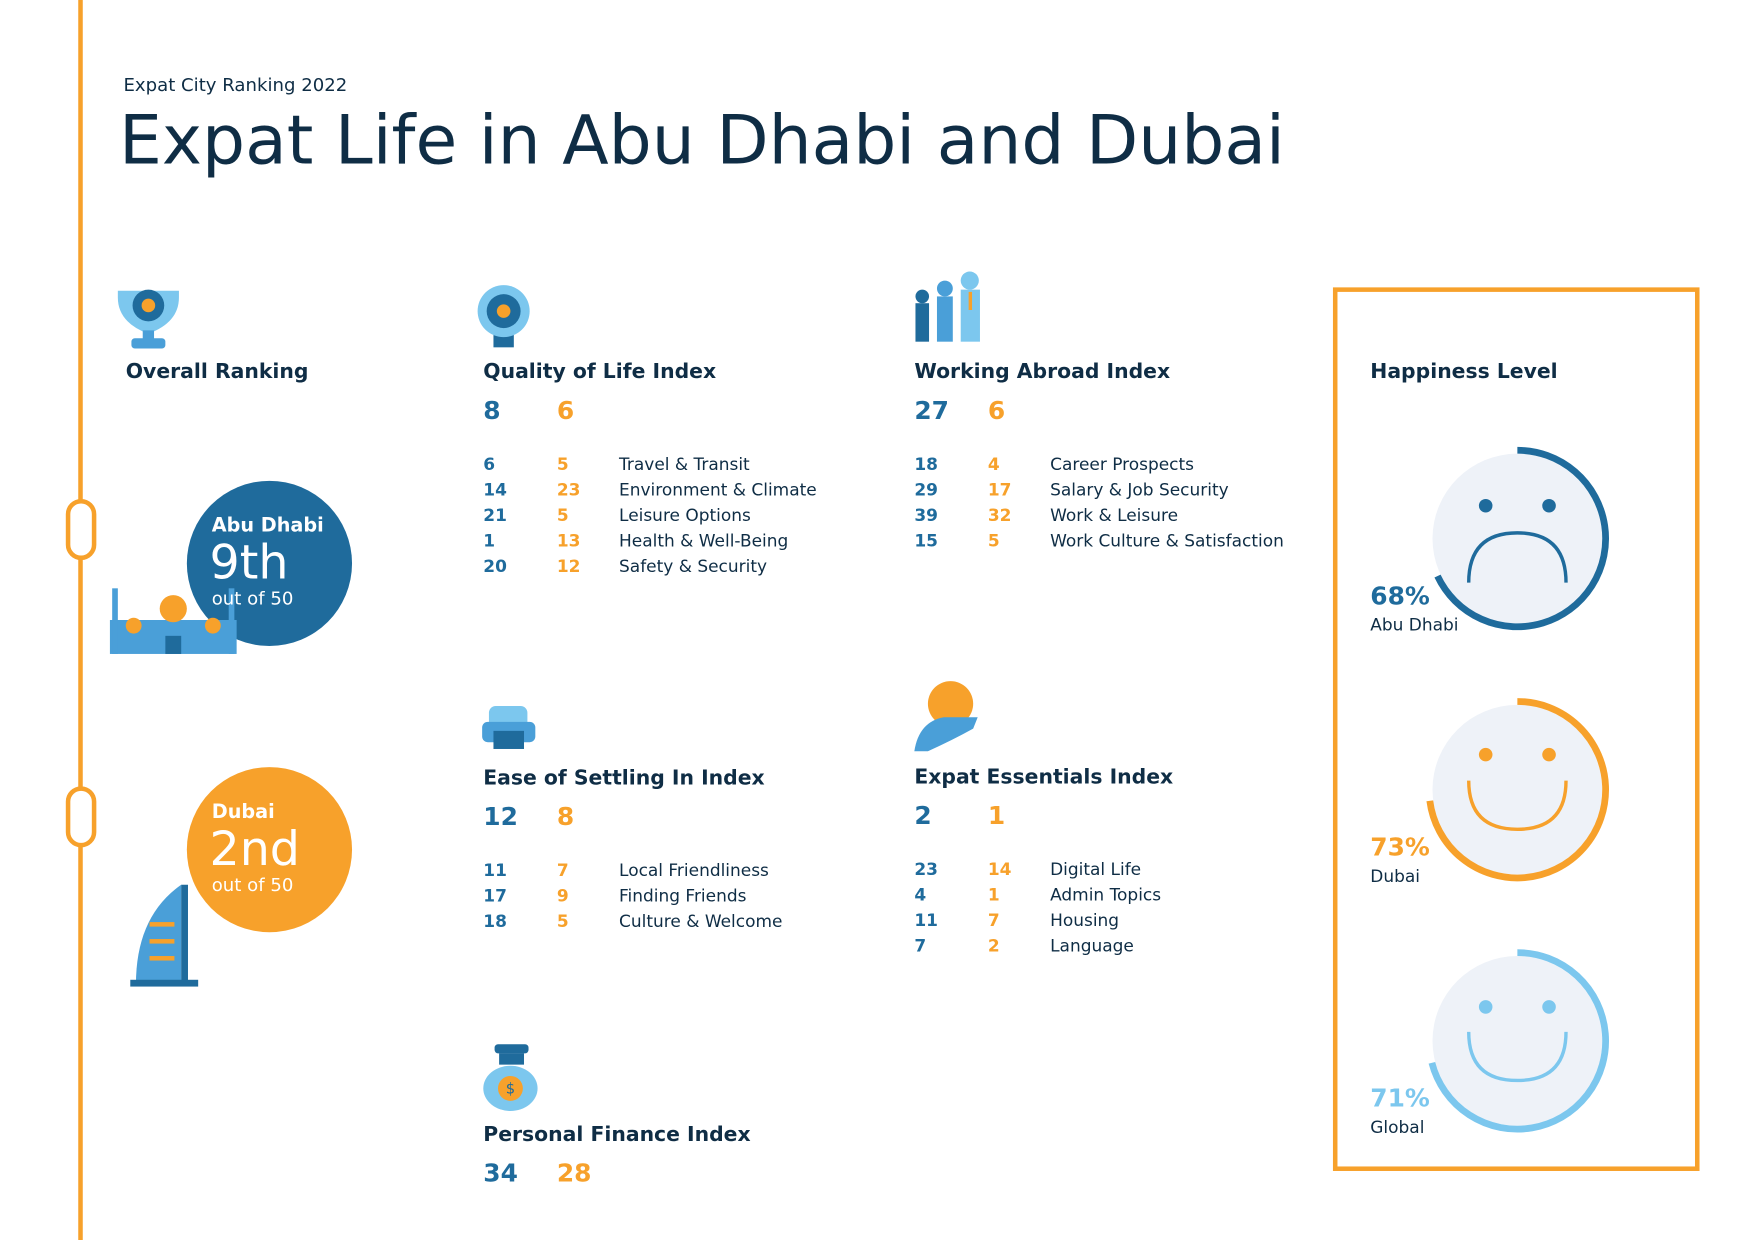  What do you see at coordinates (569, 490) in the screenshot?
I see `row-dubai: 23` at bounding box center [569, 490].